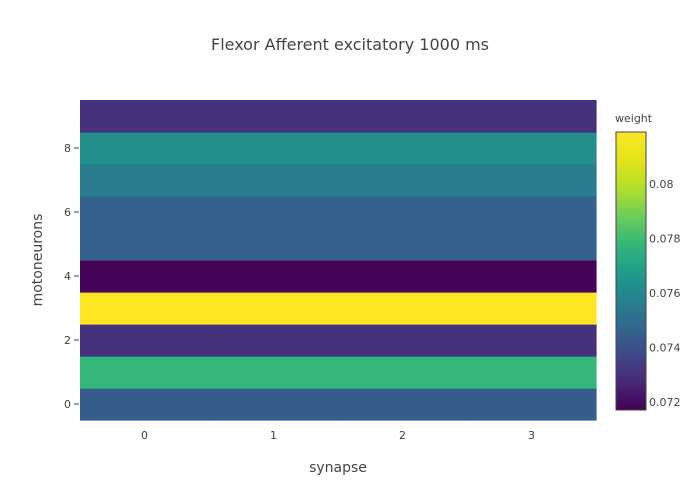  What do you see at coordinates (338, 468) in the screenshot?
I see `x-axis-title: synapse` at bounding box center [338, 468].